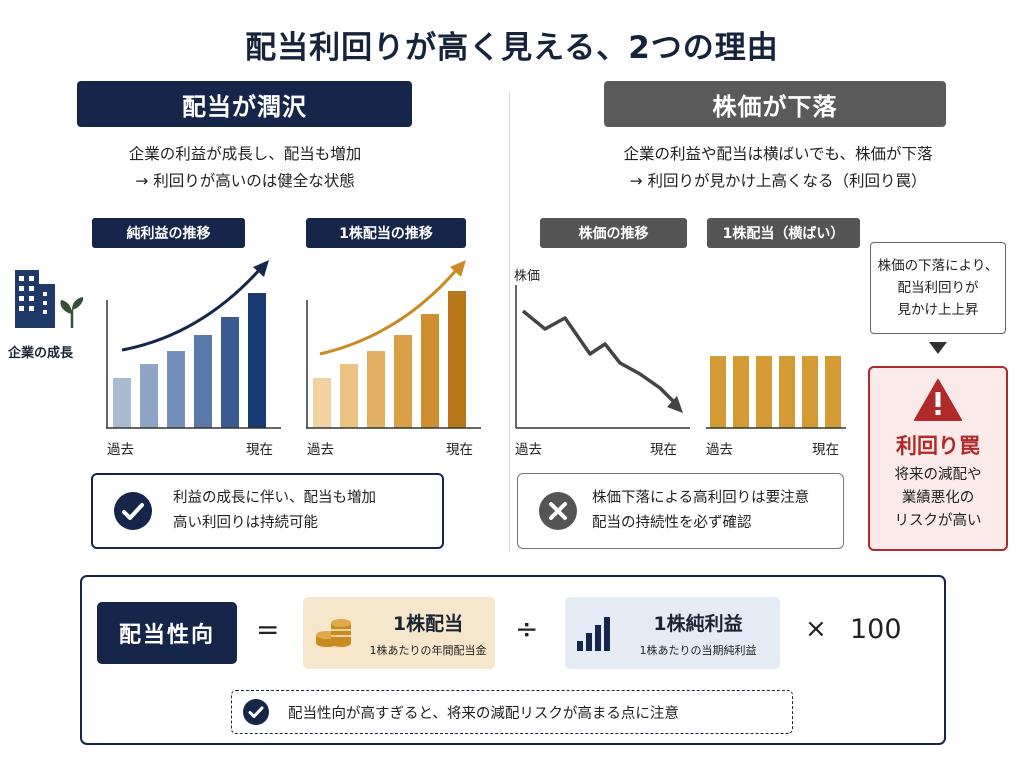  I want to click on yield-trap-line2: 業績悪化の, so click(938, 498).